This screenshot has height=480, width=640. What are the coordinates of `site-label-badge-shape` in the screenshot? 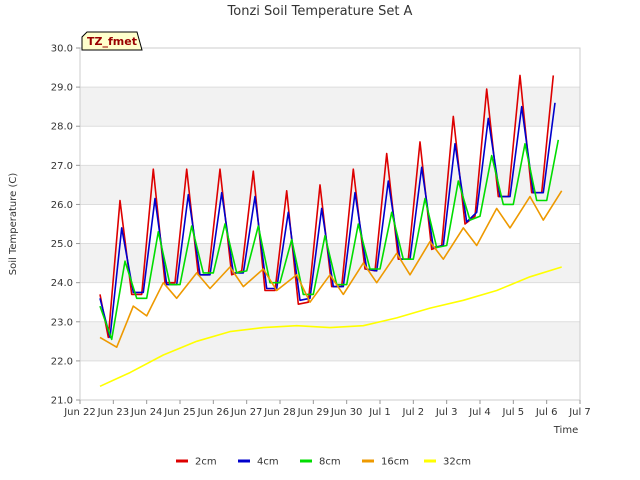 It's located at (112, 41).